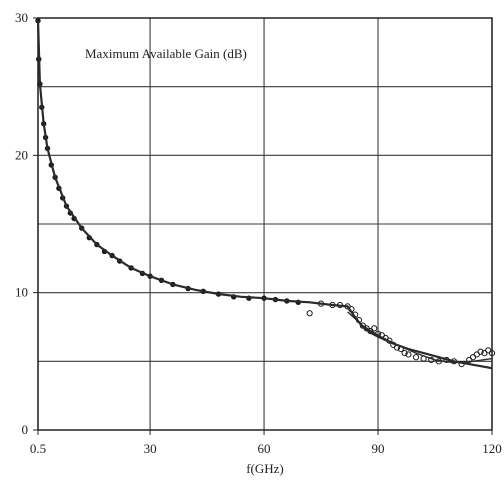 This screenshot has height=486, width=504. I want to click on x-tick-label: 30, so click(150, 448).